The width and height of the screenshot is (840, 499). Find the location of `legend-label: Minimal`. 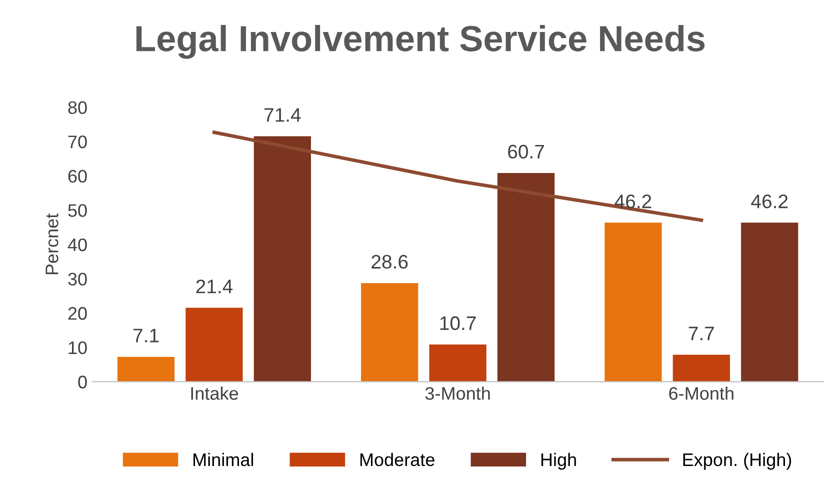

legend-label: Minimal is located at coordinates (224, 459).